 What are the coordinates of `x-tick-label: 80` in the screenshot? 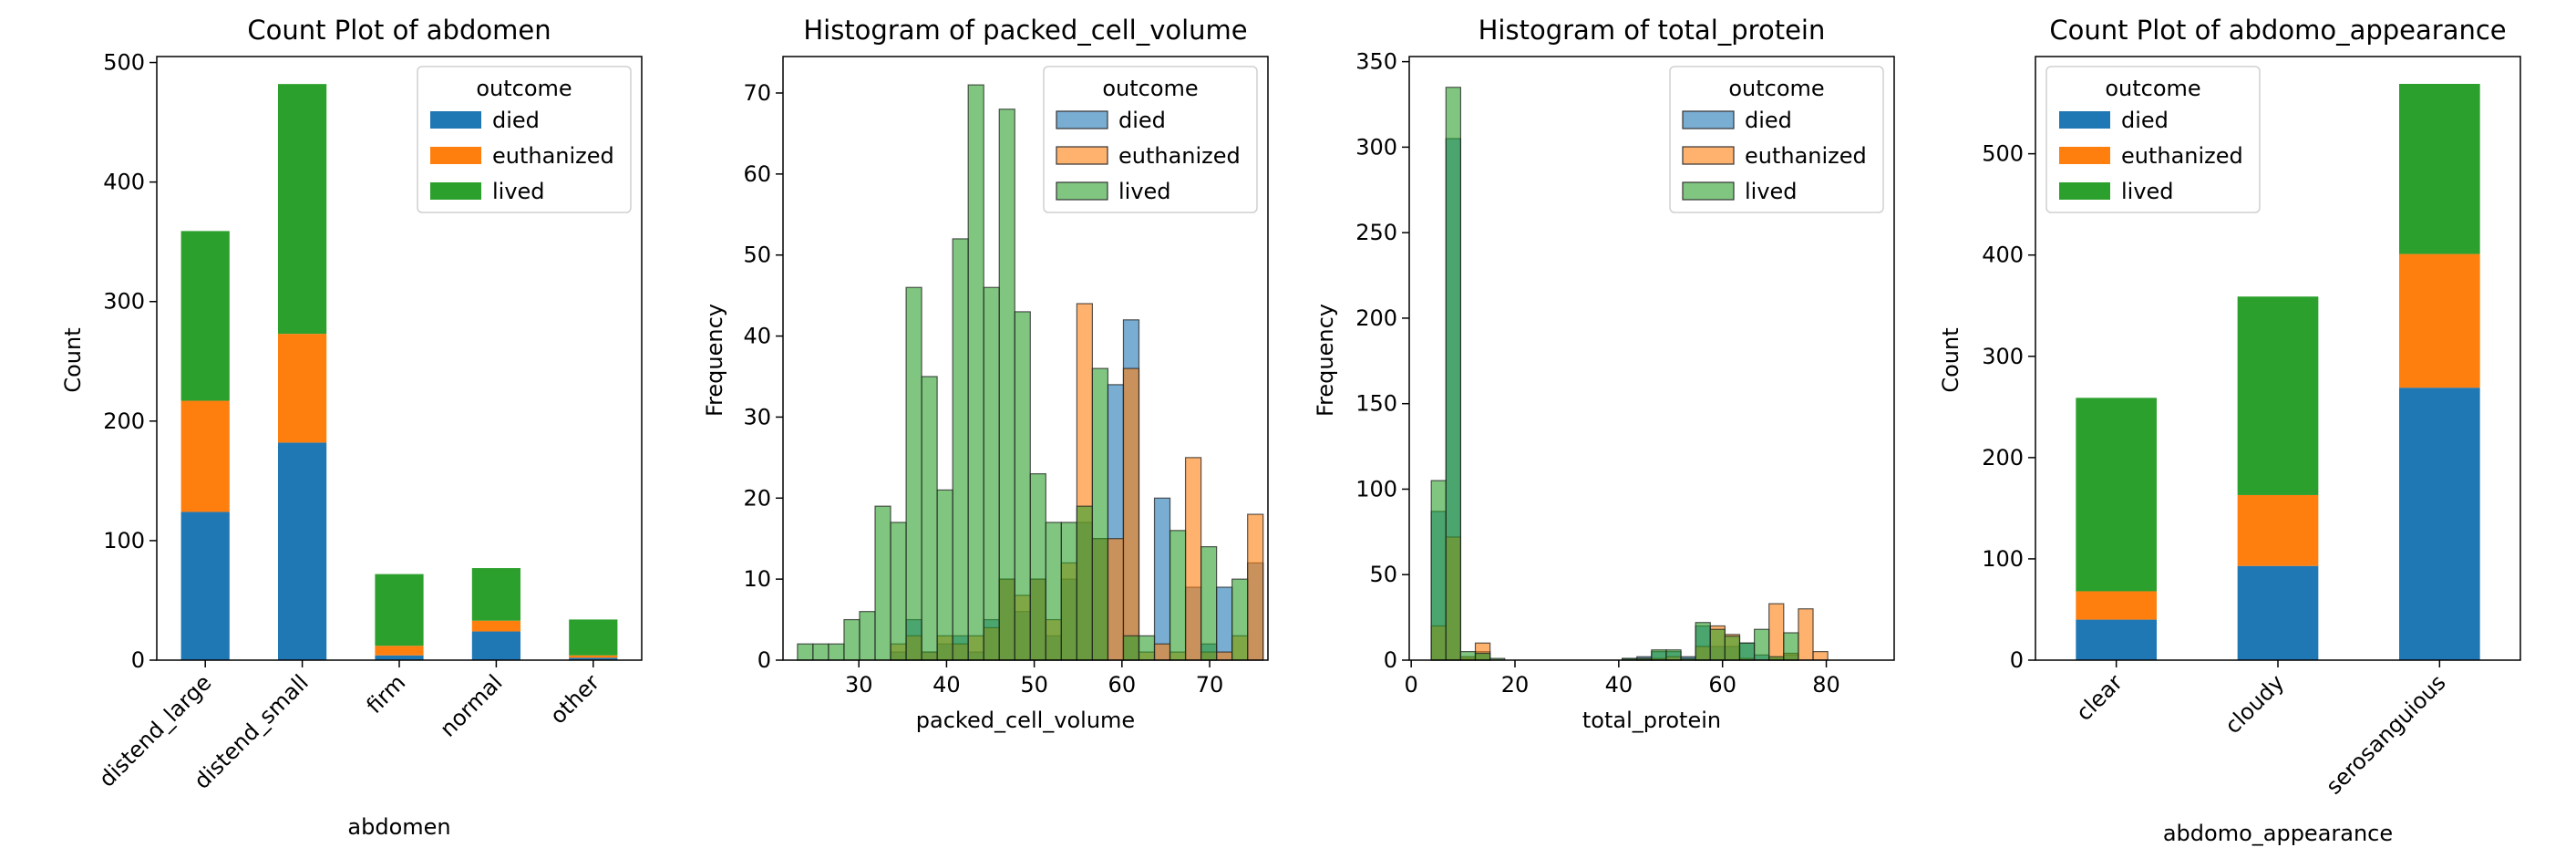 It's located at (1826, 685).